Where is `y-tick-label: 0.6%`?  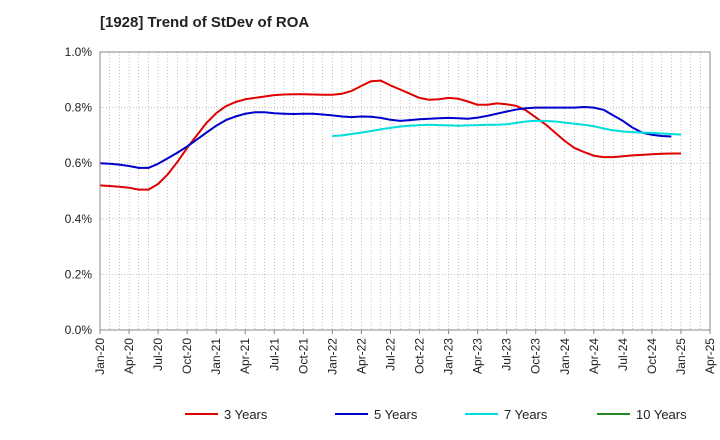 y-tick-label: 0.6% is located at coordinates (79, 163).